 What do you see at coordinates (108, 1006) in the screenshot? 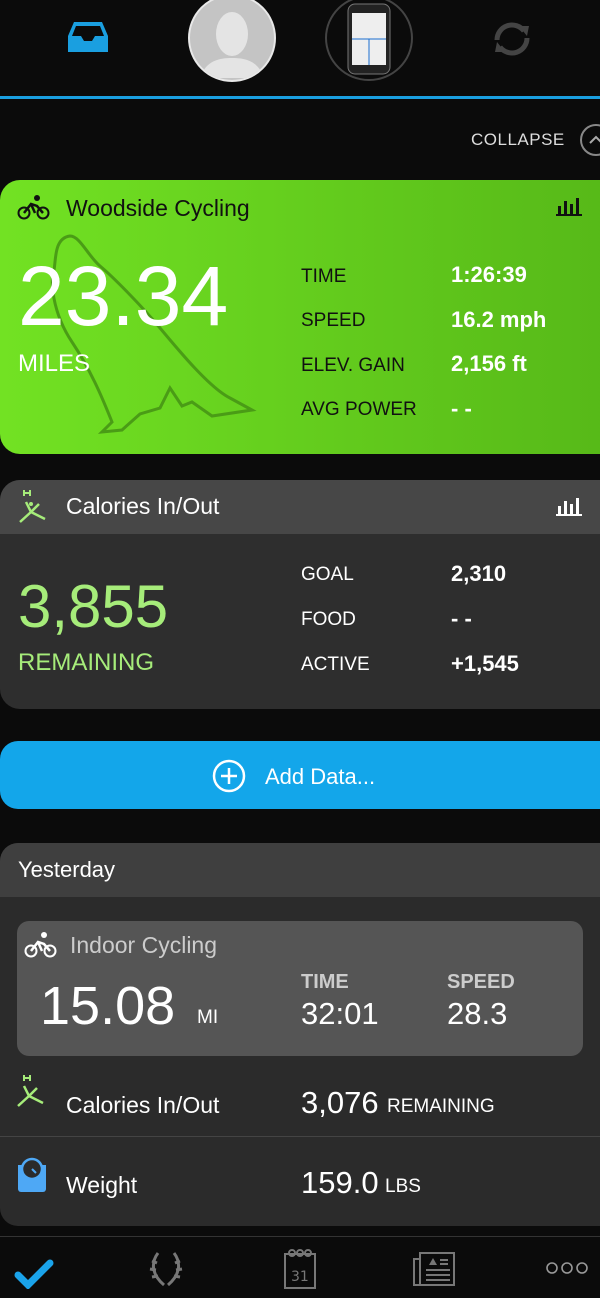
I see `indoor-distance: 15.08` at bounding box center [108, 1006].